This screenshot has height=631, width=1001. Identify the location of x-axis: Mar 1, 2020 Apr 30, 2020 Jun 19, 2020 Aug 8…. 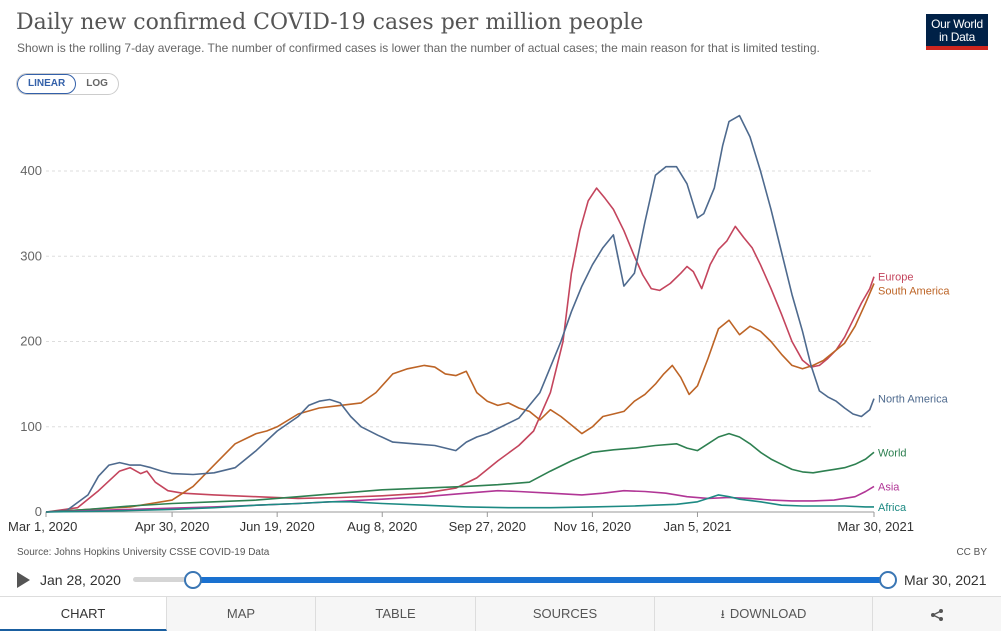
(461, 523).